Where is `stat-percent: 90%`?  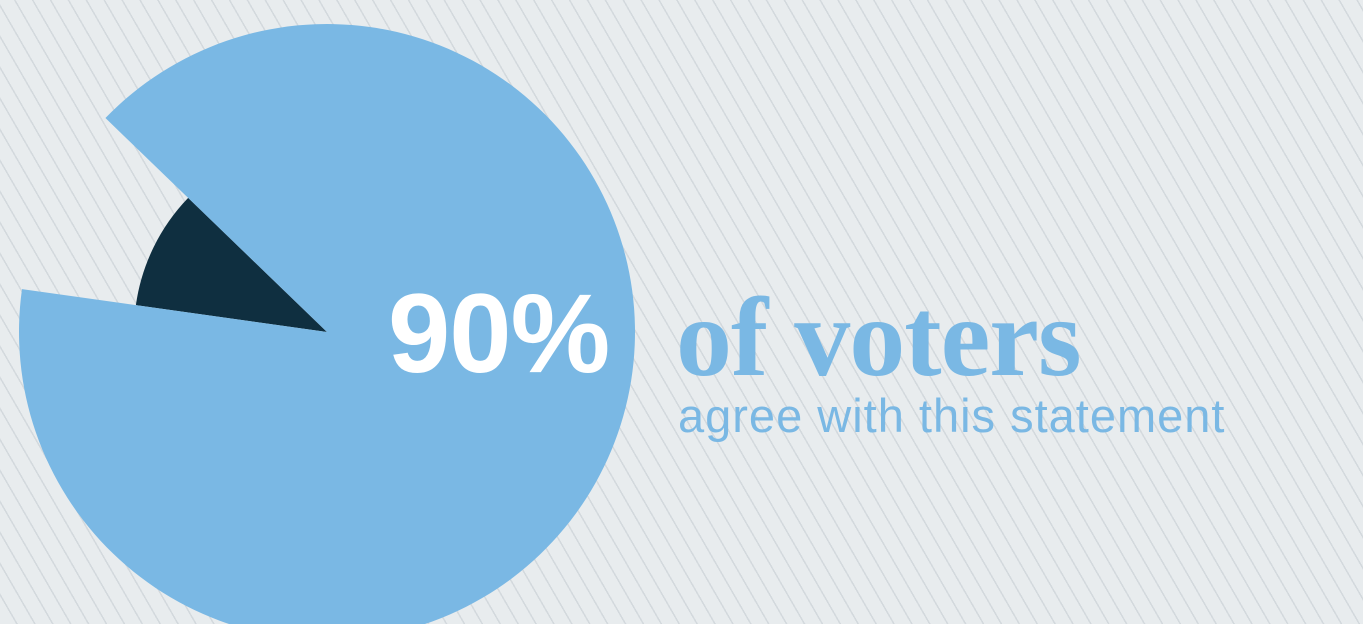 stat-percent: 90% is located at coordinates (499, 334).